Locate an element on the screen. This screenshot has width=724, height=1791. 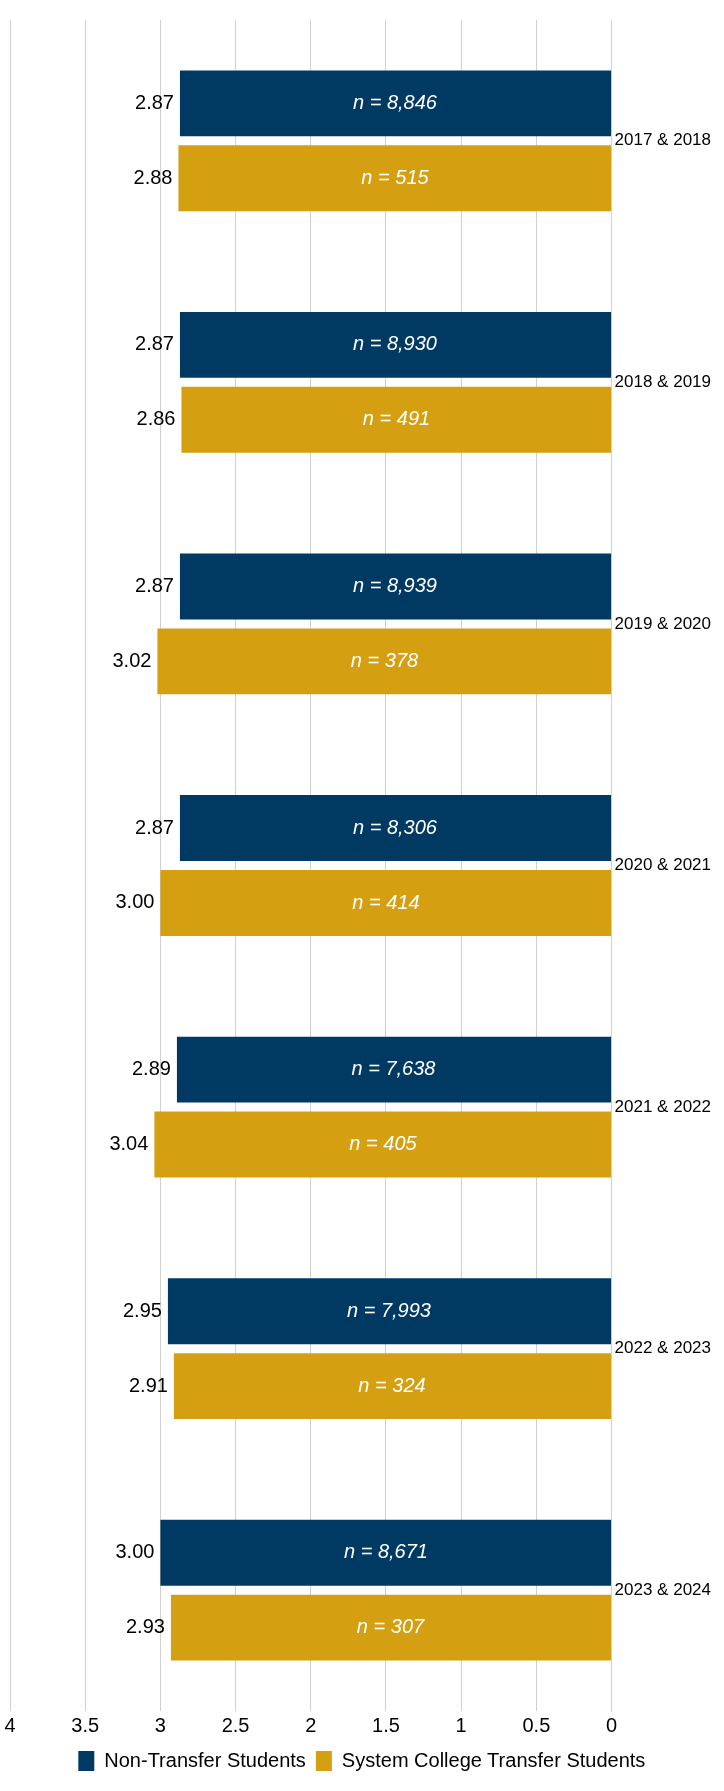
annotation: n = 405 is located at coordinates (383, 1143).